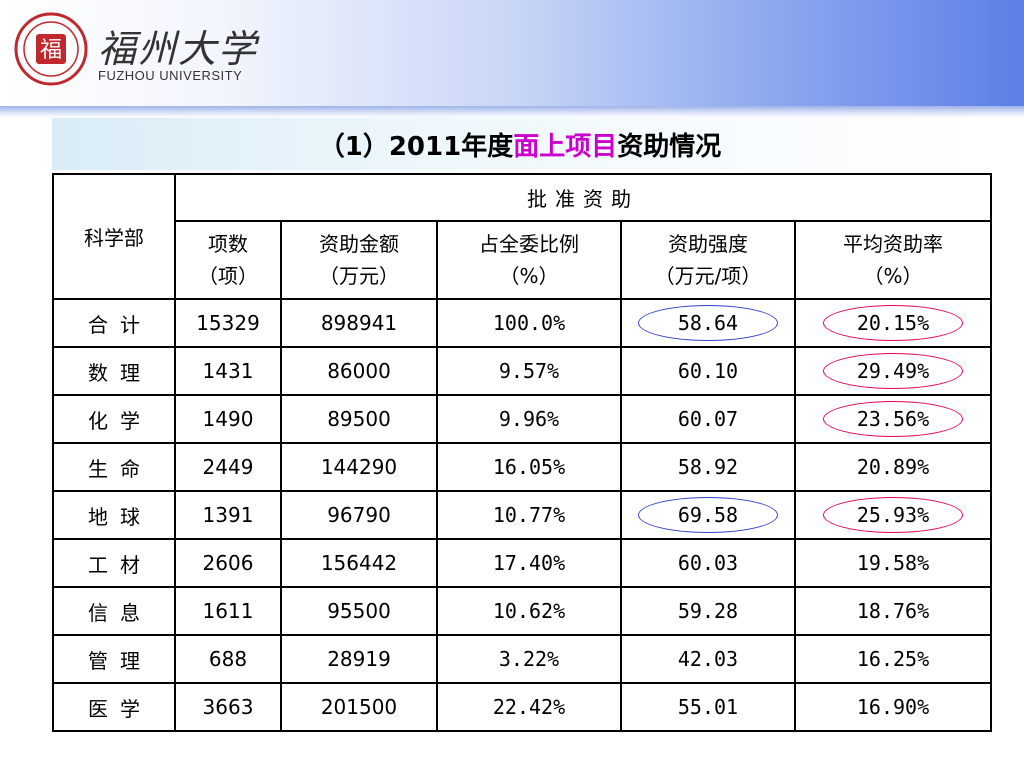 Image resolution: width=1024 pixels, height=768 pixels. Describe the element at coordinates (893, 467) in the screenshot. I see `rate-cell: 20.89%` at that location.